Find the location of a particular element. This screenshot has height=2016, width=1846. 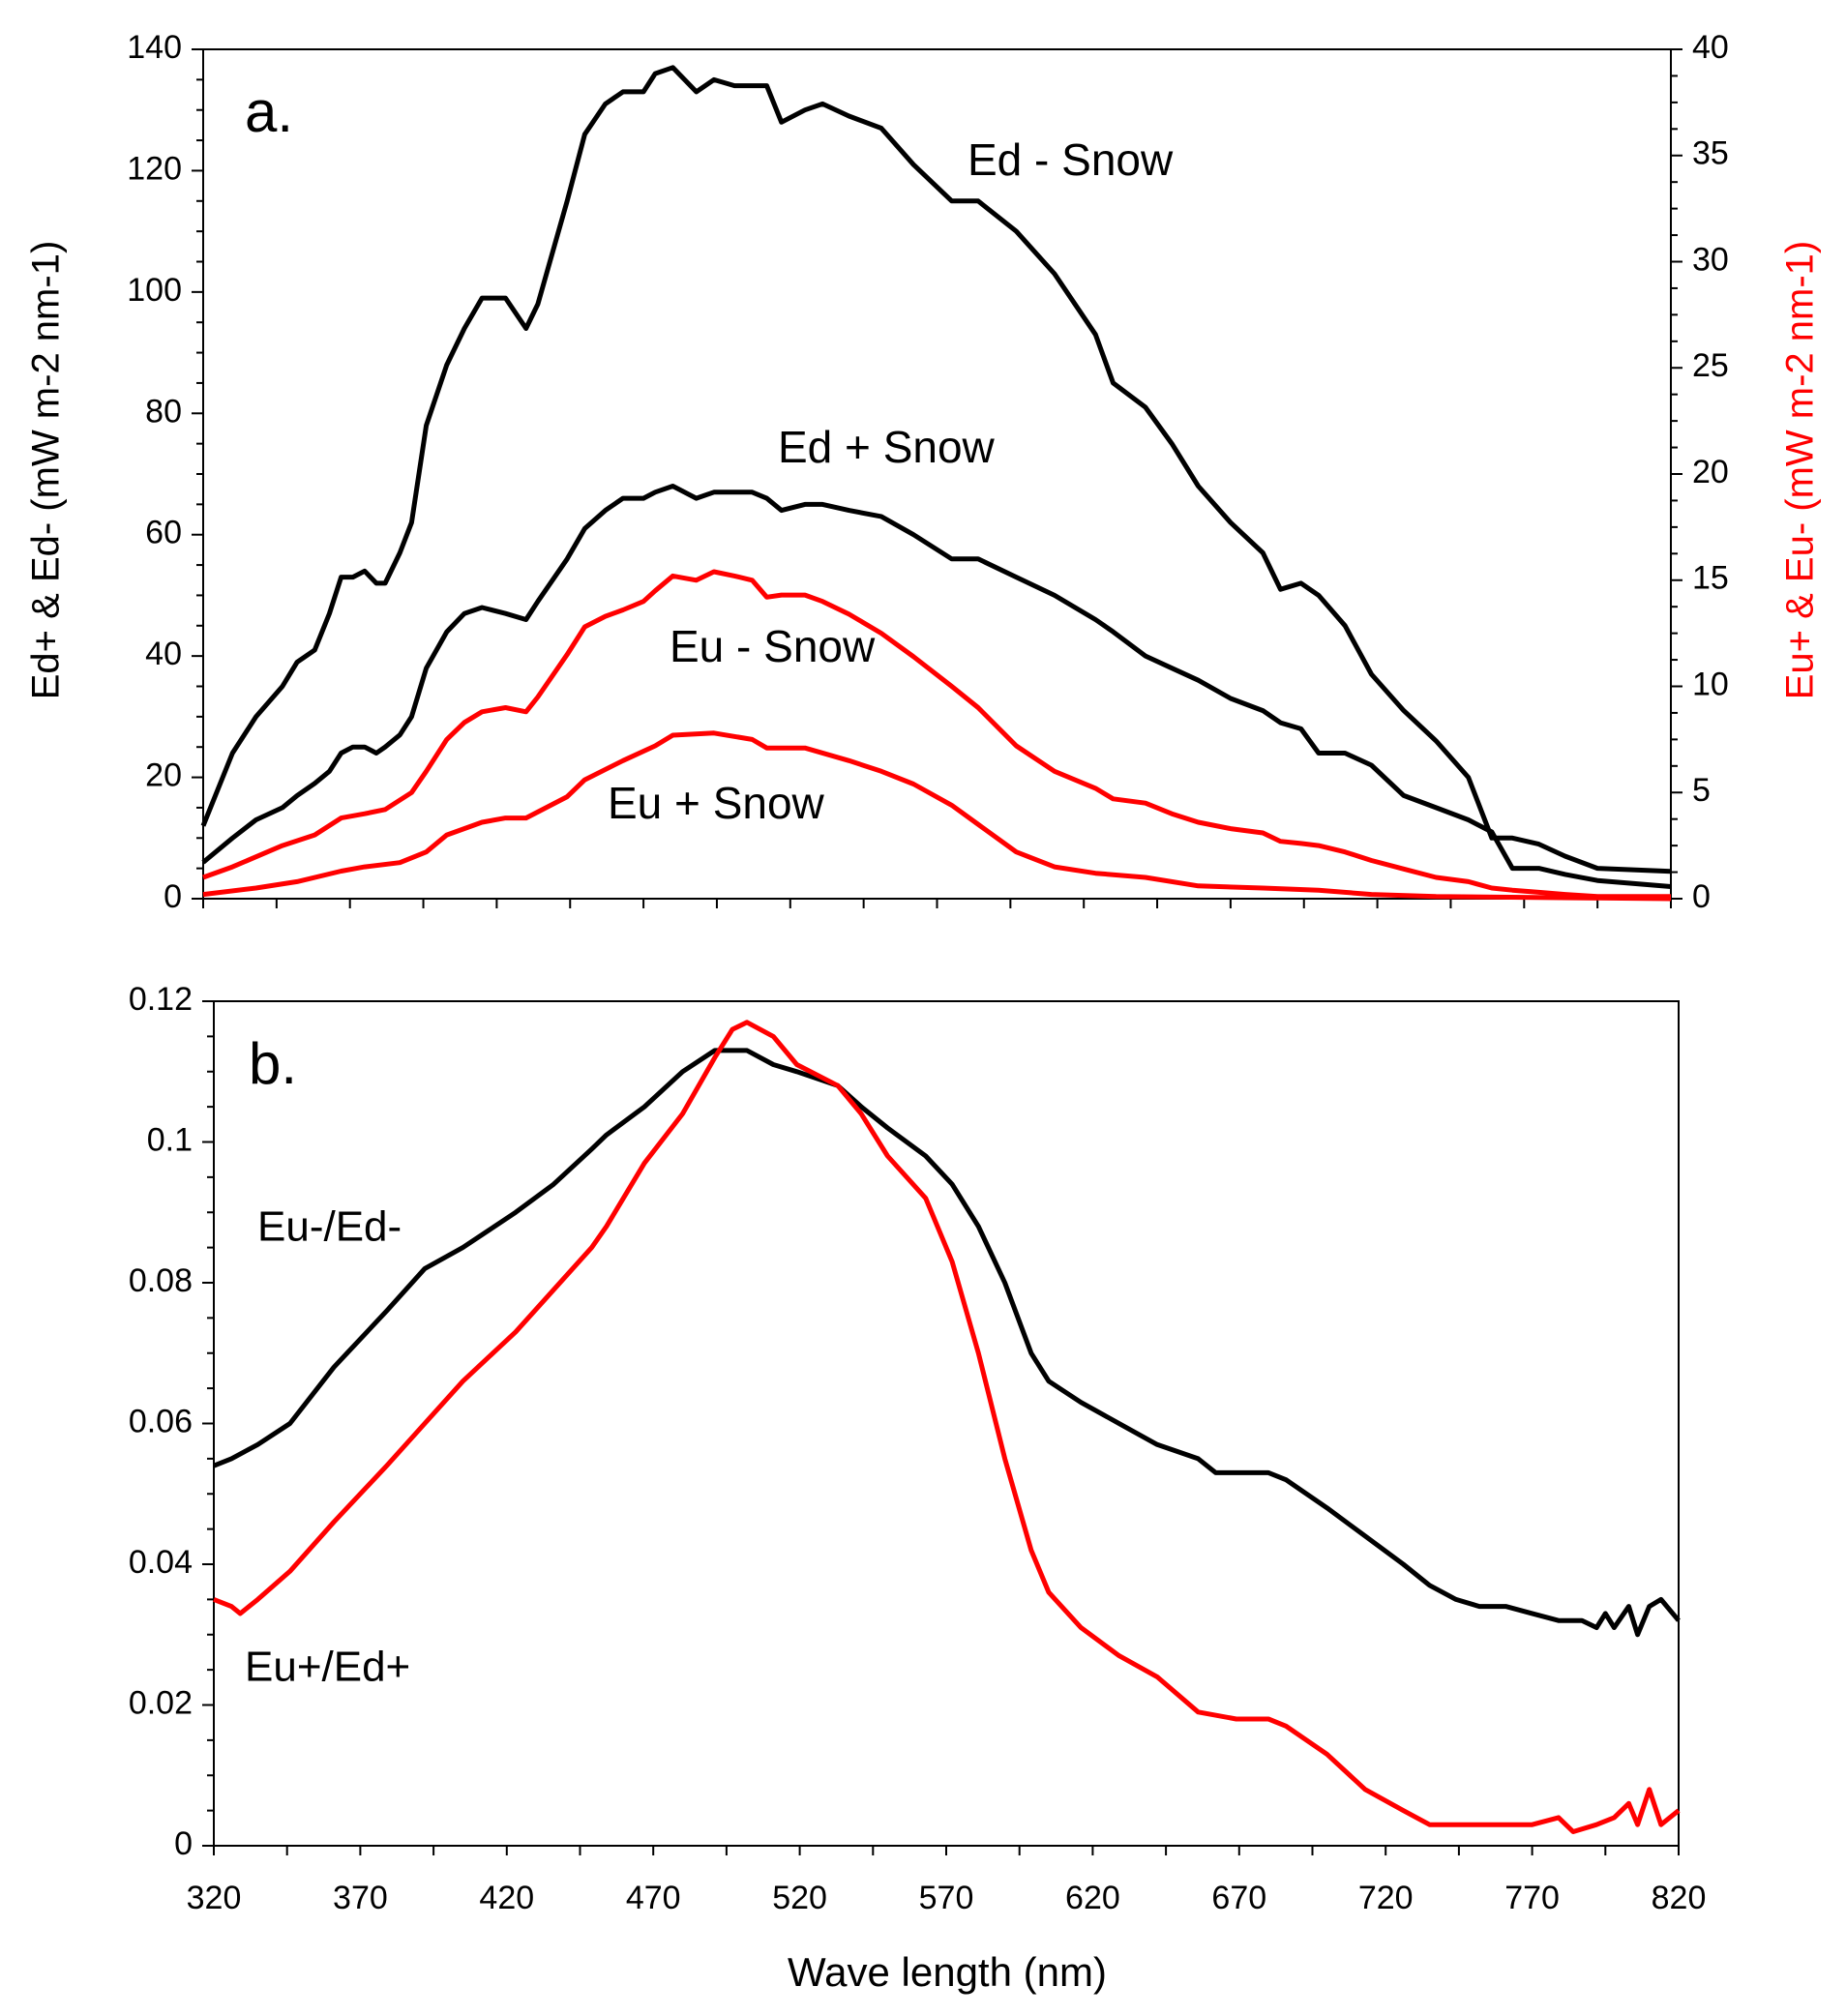

y-tick-label-left: 120 is located at coordinates (154, 169).